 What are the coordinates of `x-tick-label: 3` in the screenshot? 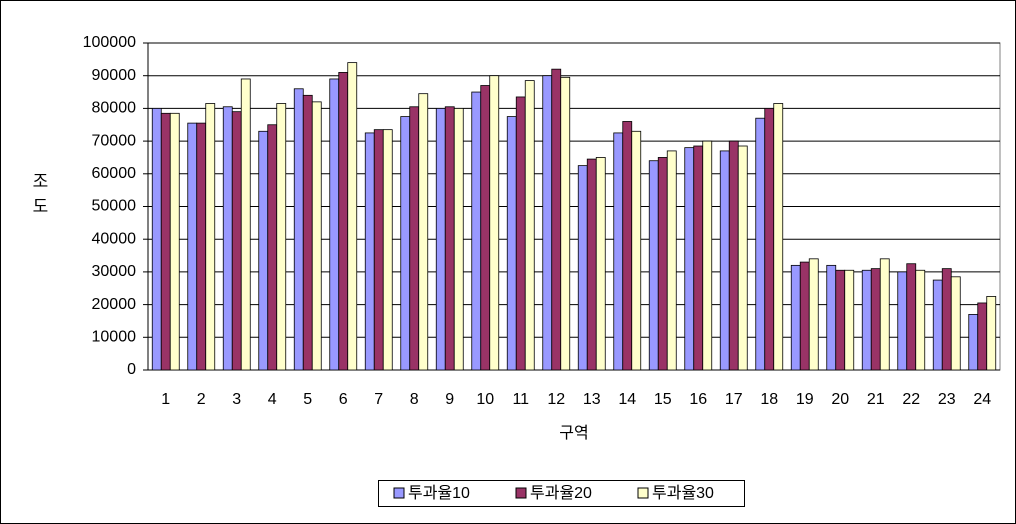 It's located at (236, 399).